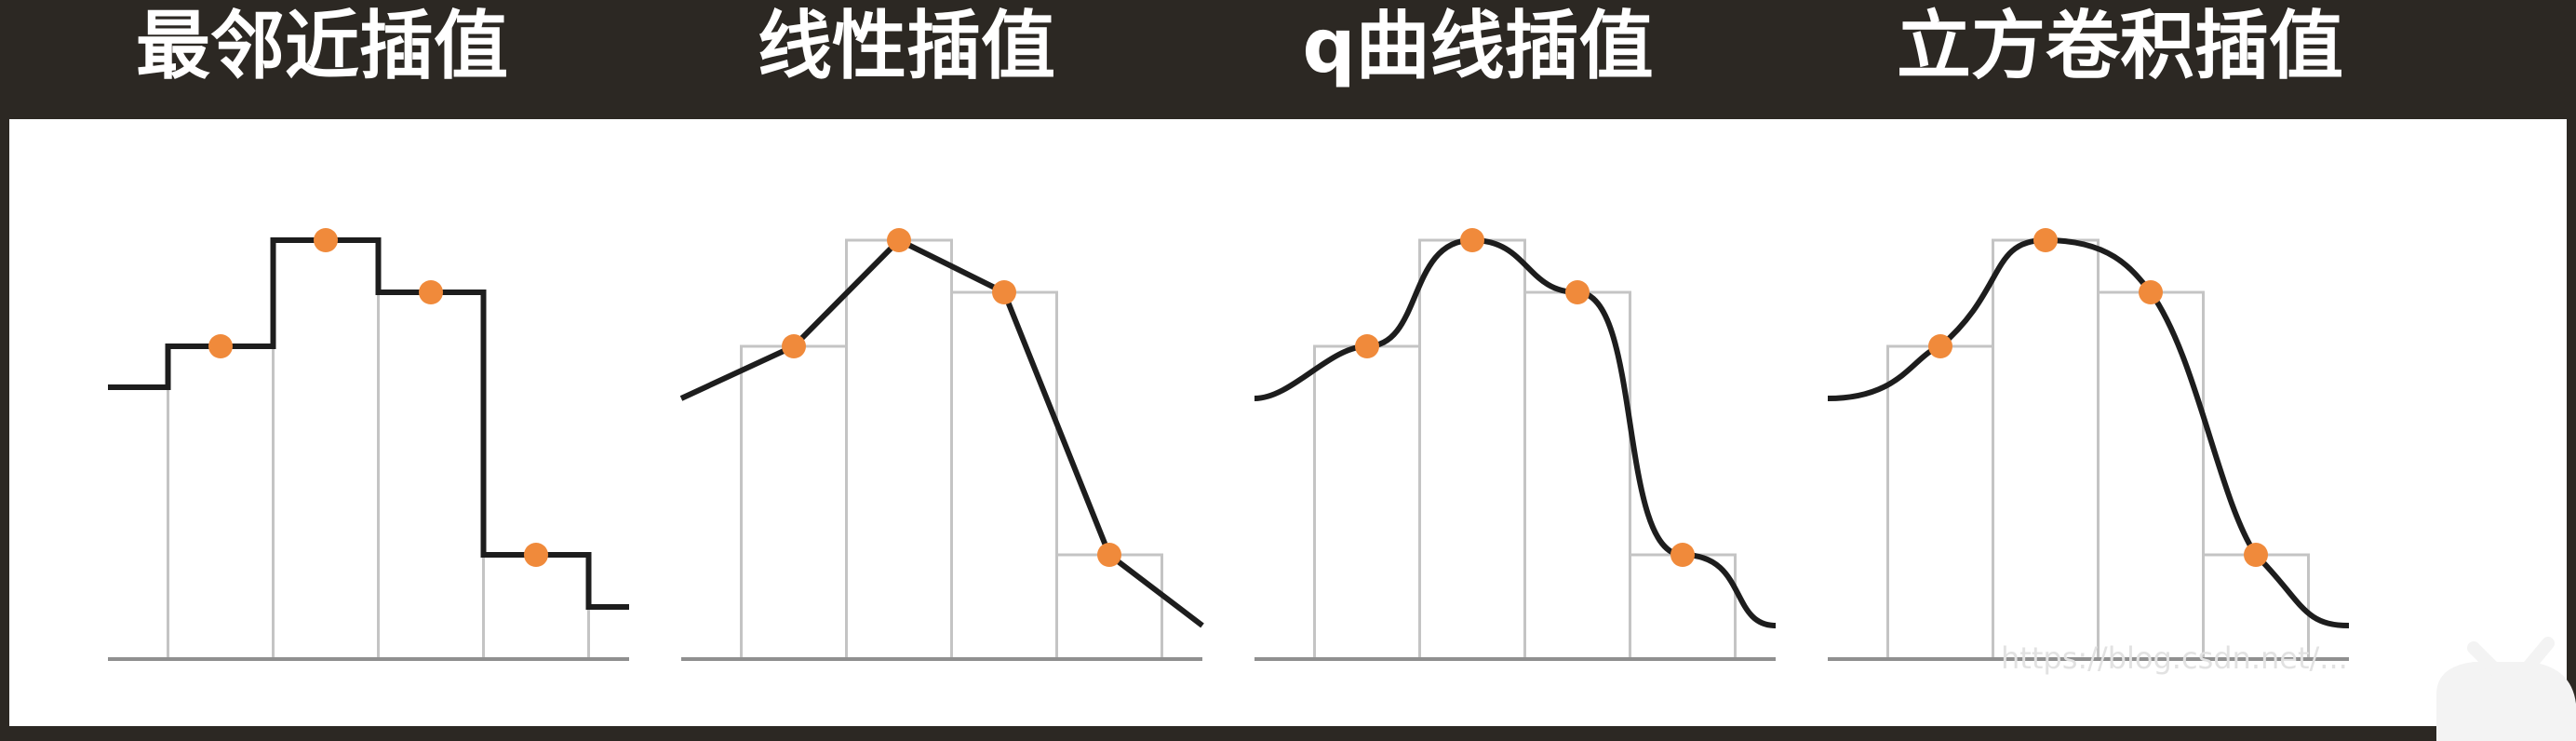 The width and height of the screenshot is (2576, 741). I want to click on title-cubic-convolution: 立方卷积插值, so click(2120, 46).